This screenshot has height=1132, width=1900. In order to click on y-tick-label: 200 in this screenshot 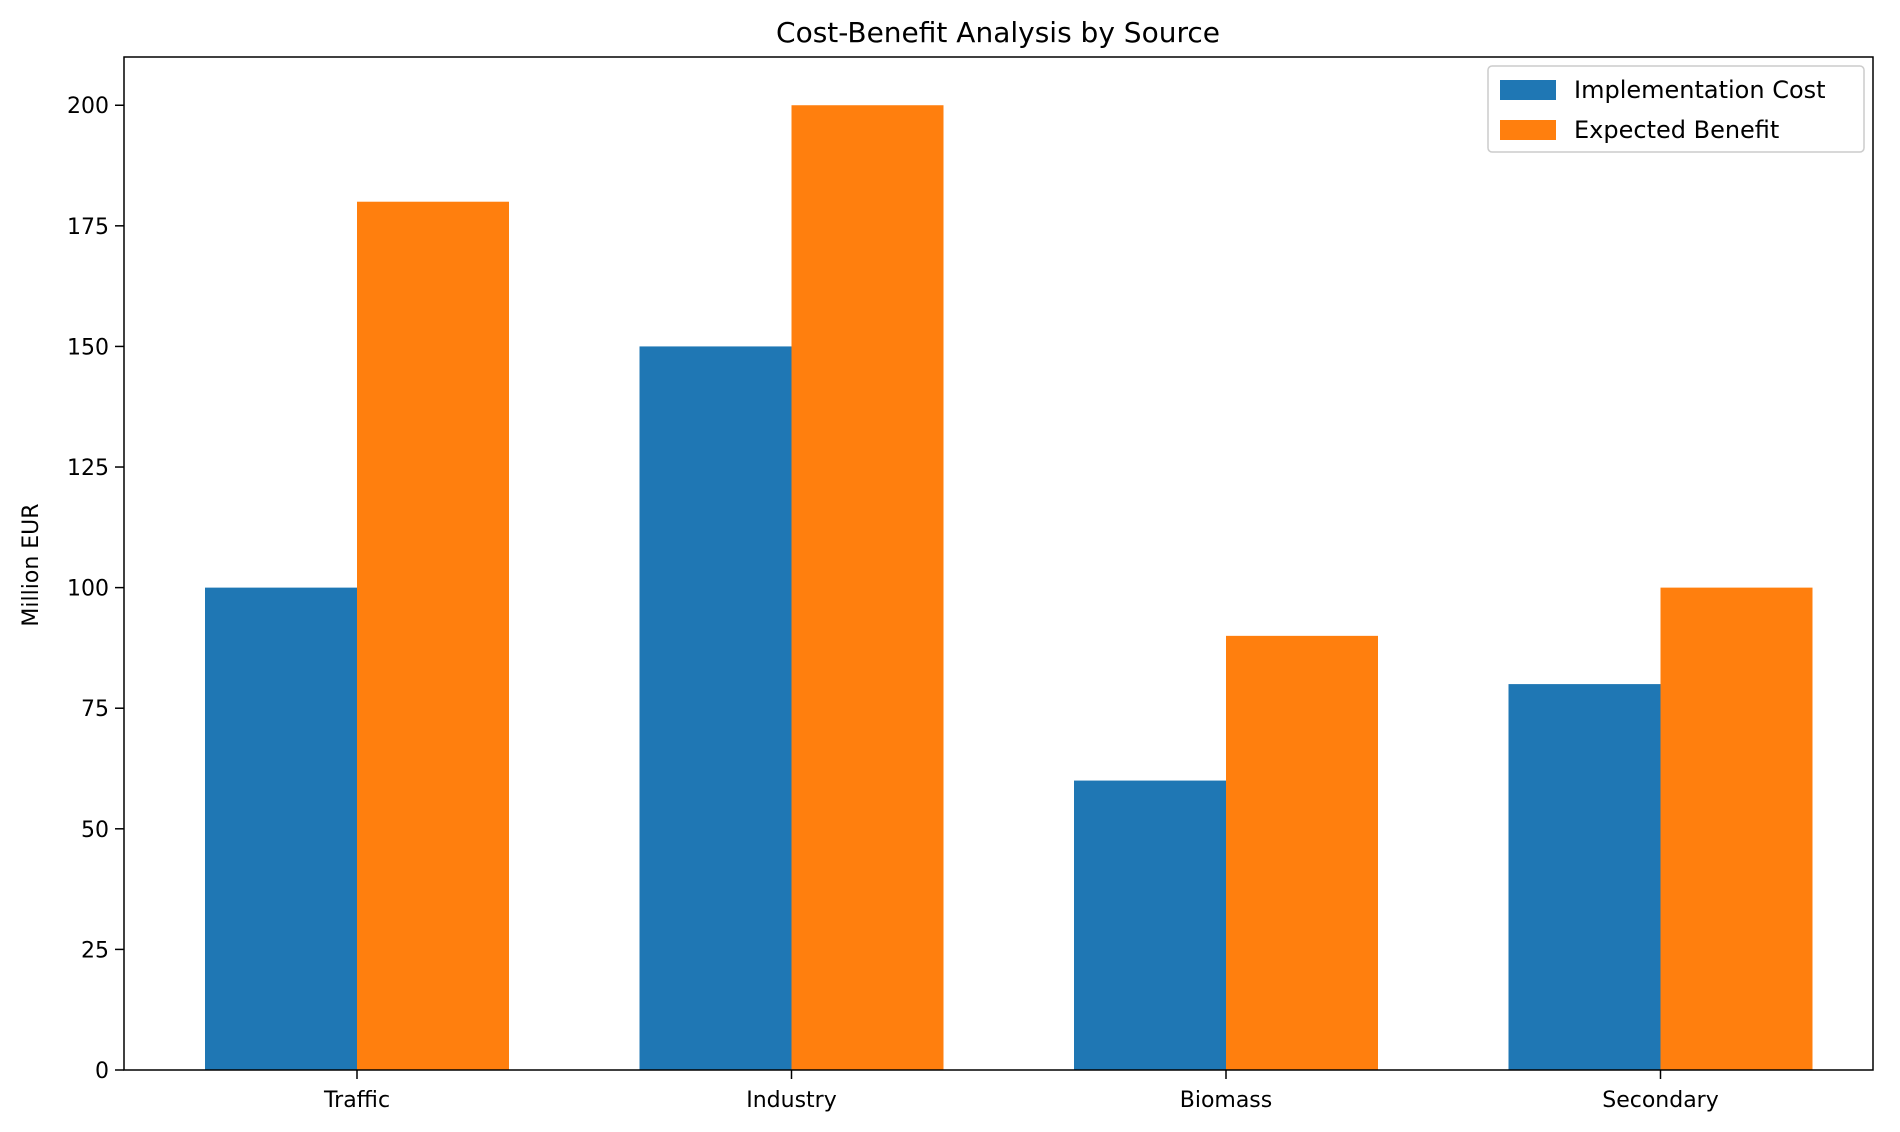, I will do `click(88, 106)`.